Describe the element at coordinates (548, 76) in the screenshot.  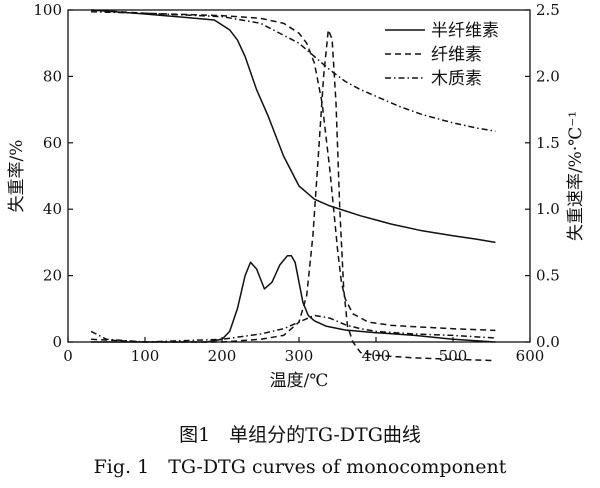
I see `y-right-tick-label: 2.0` at that location.